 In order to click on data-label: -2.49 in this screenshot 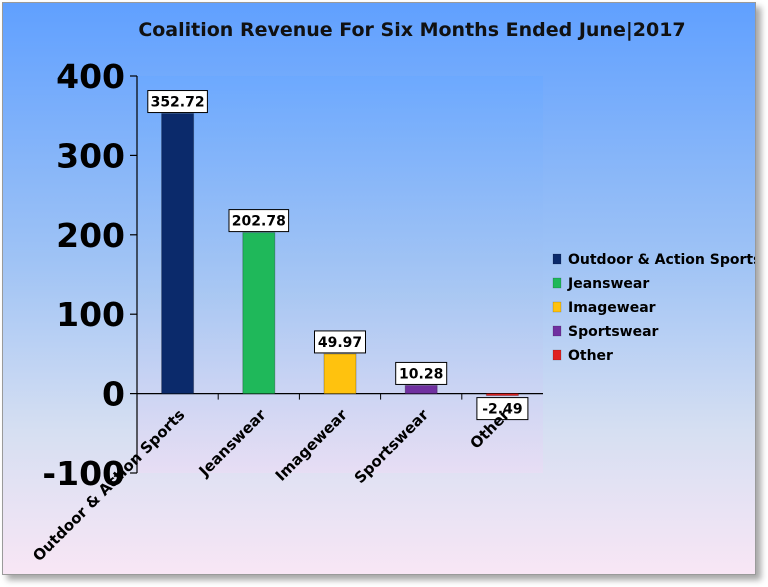, I will do `click(502, 410)`.